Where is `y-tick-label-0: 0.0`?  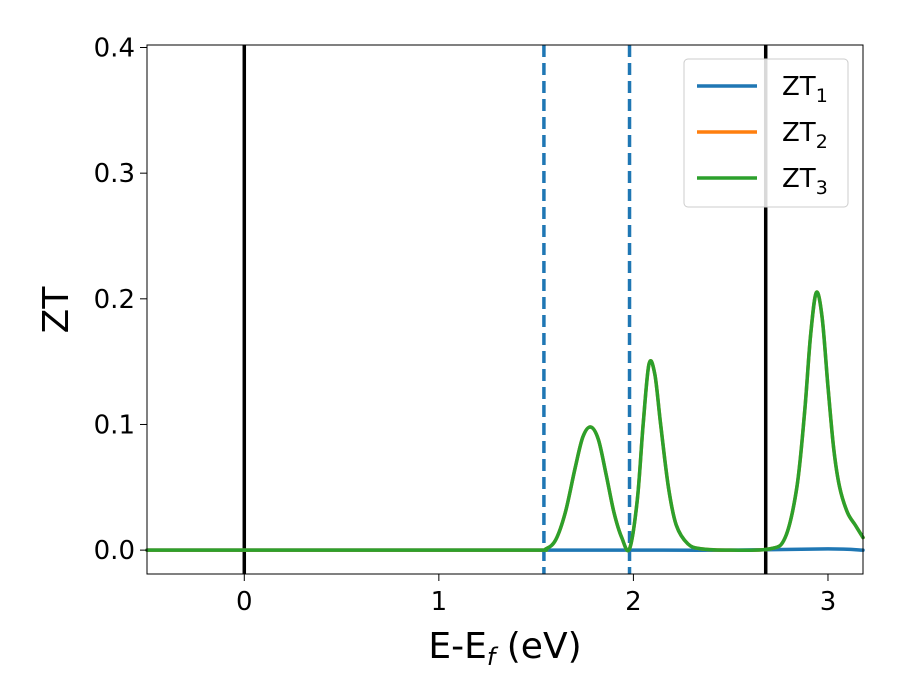
y-tick-label-0: 0.0 is located at coordinates (114, 551).